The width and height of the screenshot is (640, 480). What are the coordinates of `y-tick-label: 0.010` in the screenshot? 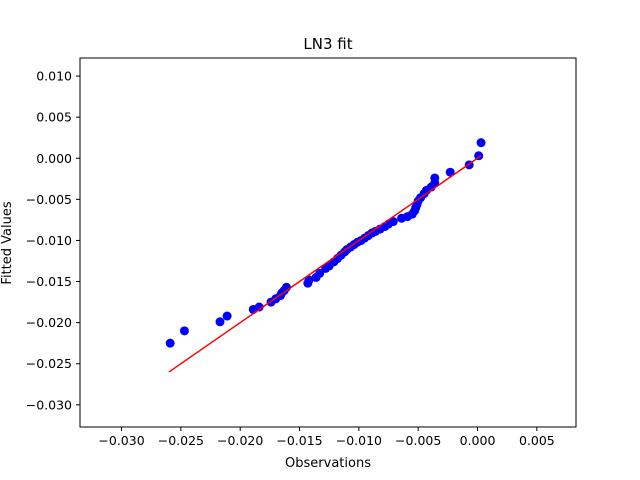 It's located at (54, 76).